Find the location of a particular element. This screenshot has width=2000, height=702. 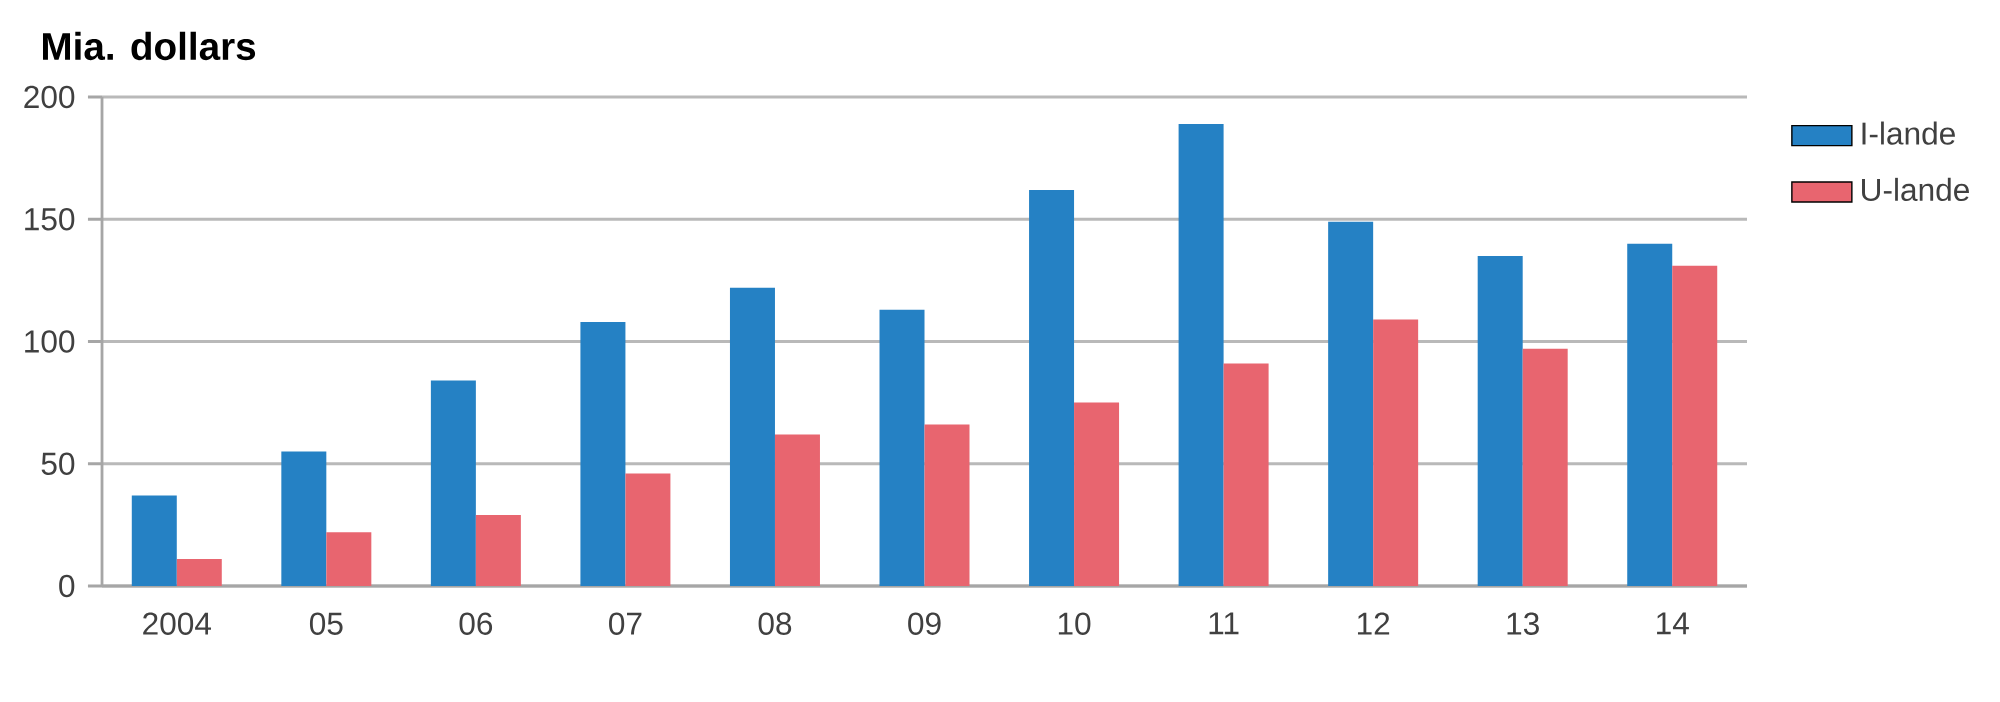

x-tick-label: 14 is located at coordinates (1673, 623).